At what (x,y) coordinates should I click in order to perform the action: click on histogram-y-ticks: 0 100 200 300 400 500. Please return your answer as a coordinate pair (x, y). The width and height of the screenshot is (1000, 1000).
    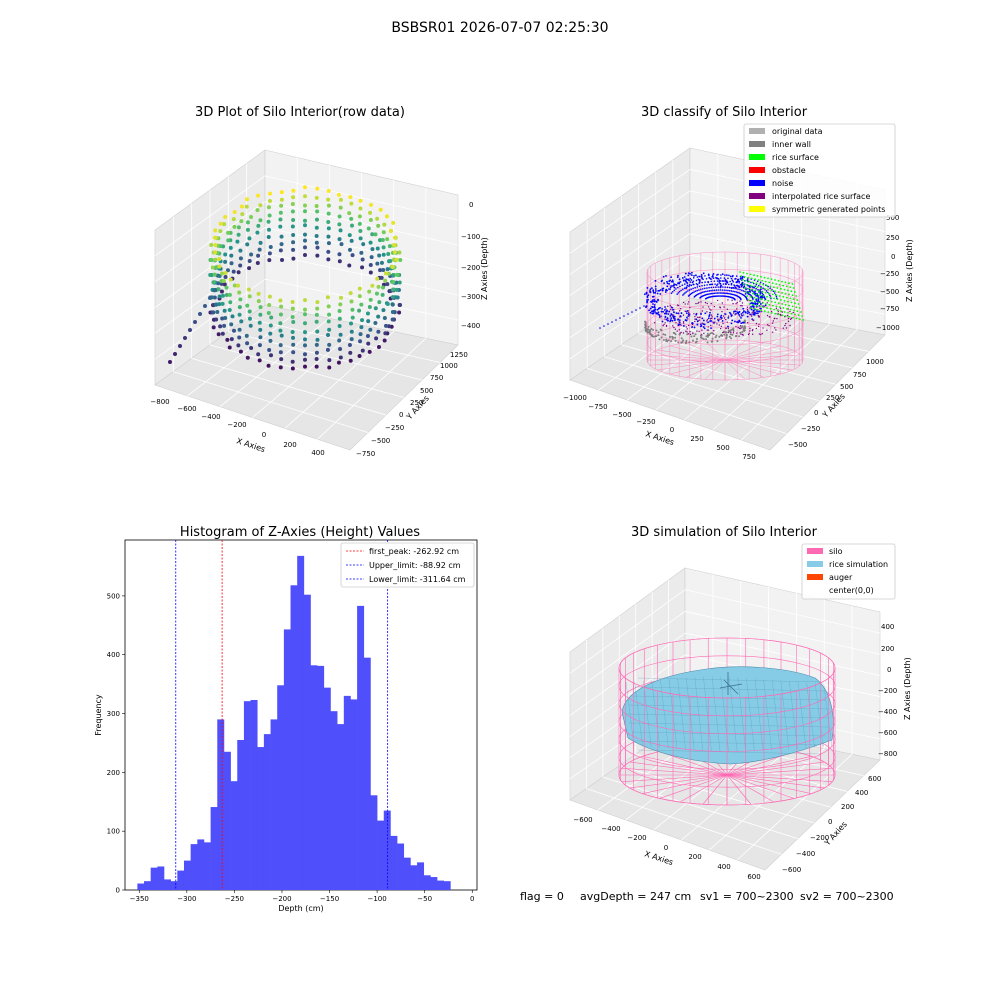
    Looking at the image, I should click on (116, 743).